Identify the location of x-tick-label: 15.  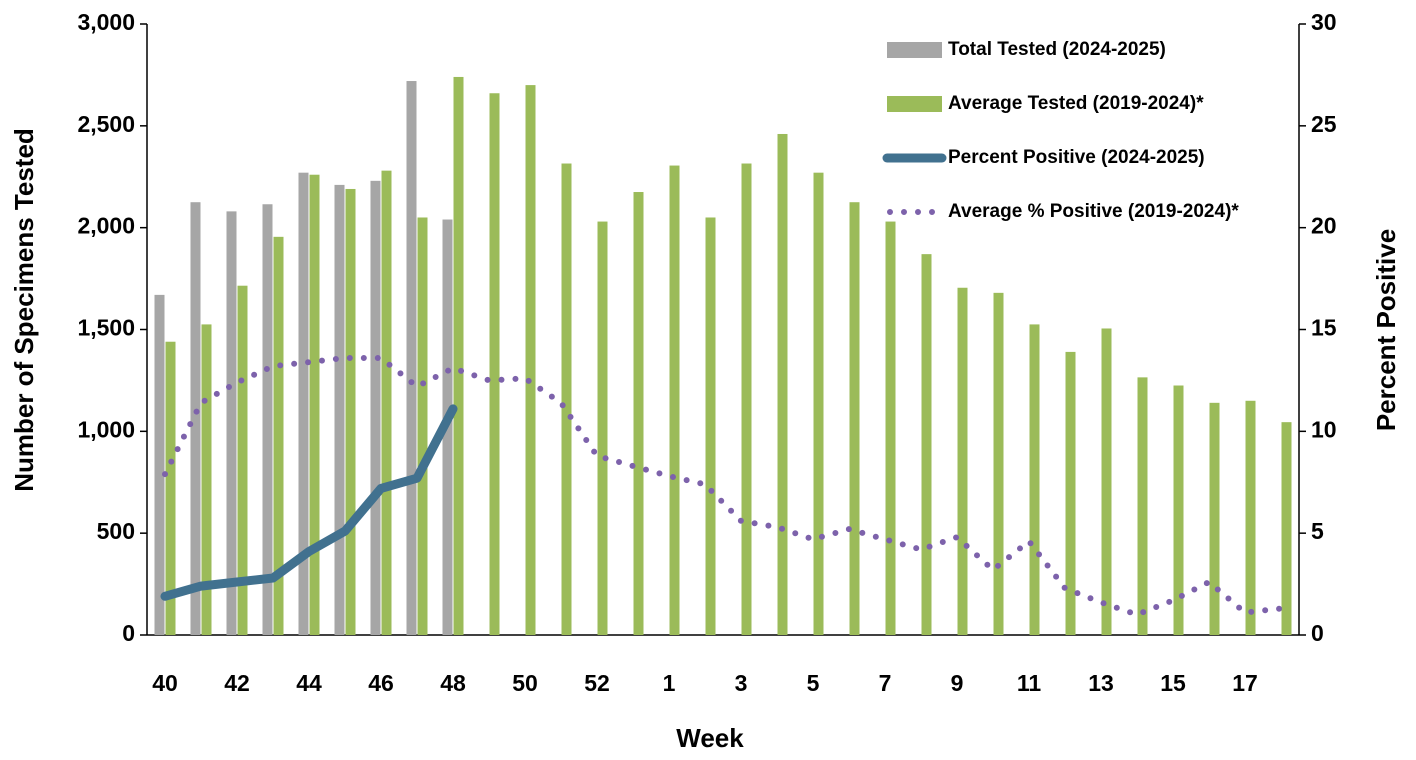
(1173, 683).